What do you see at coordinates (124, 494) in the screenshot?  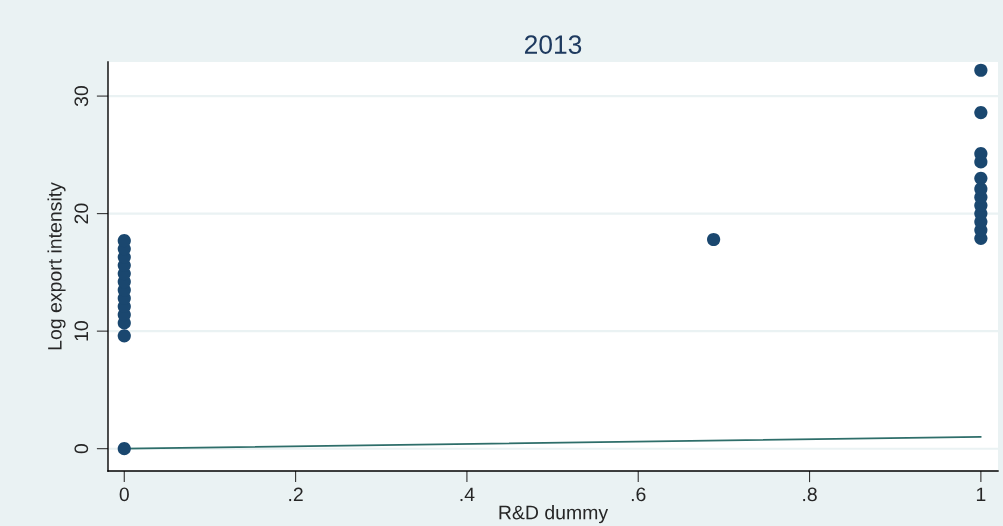 I see `x-tick-label: 0` at bounding box center [124, 494].